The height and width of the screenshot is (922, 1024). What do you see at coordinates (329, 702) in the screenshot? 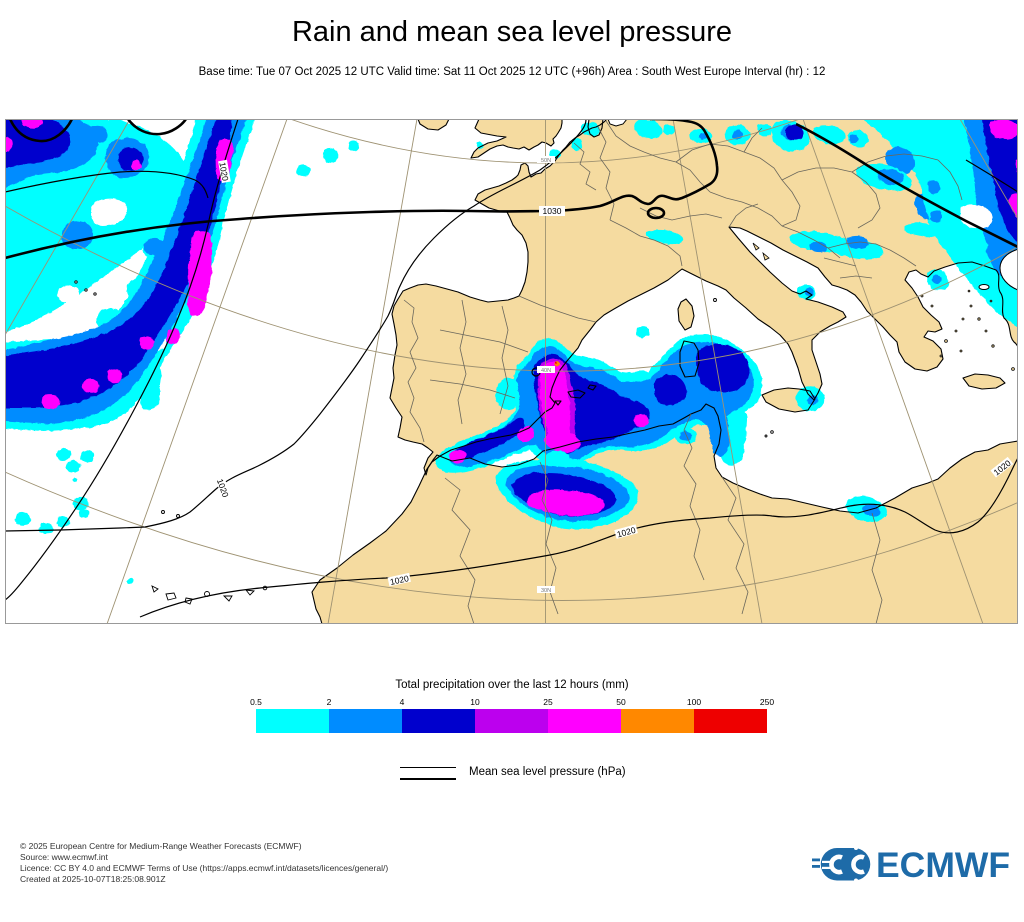
I see `svg-text: 2` at bounding box center [329, 702].